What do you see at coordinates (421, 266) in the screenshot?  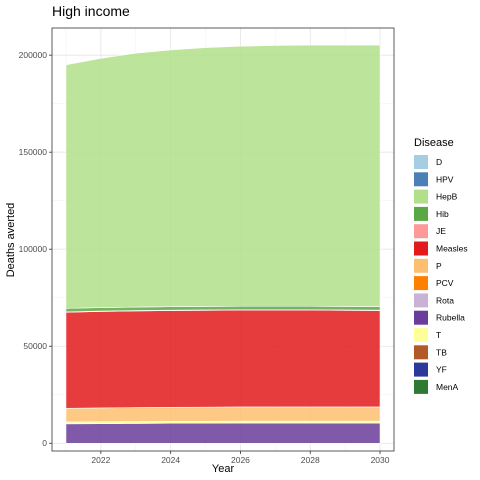 I see `legend-key-p` at bounding box center [421, 266].